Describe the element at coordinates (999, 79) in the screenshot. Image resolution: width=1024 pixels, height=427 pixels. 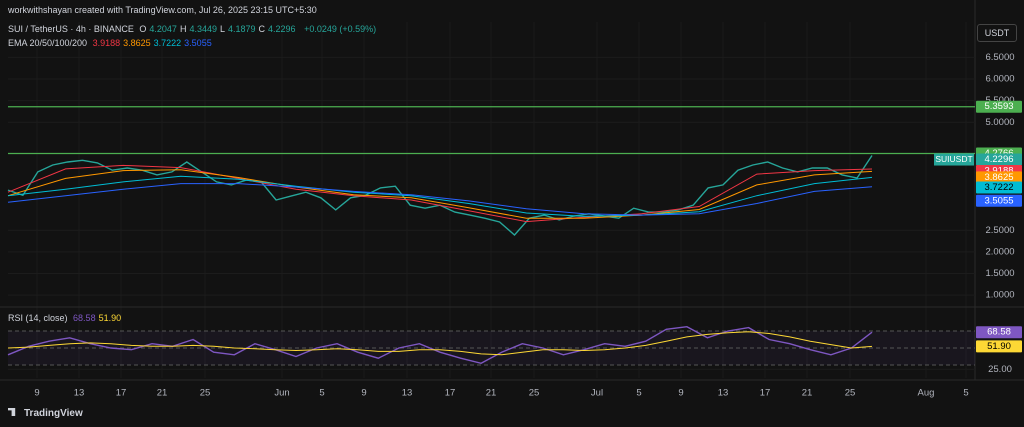
I see `y-tick-label: 6.0000` at that location.